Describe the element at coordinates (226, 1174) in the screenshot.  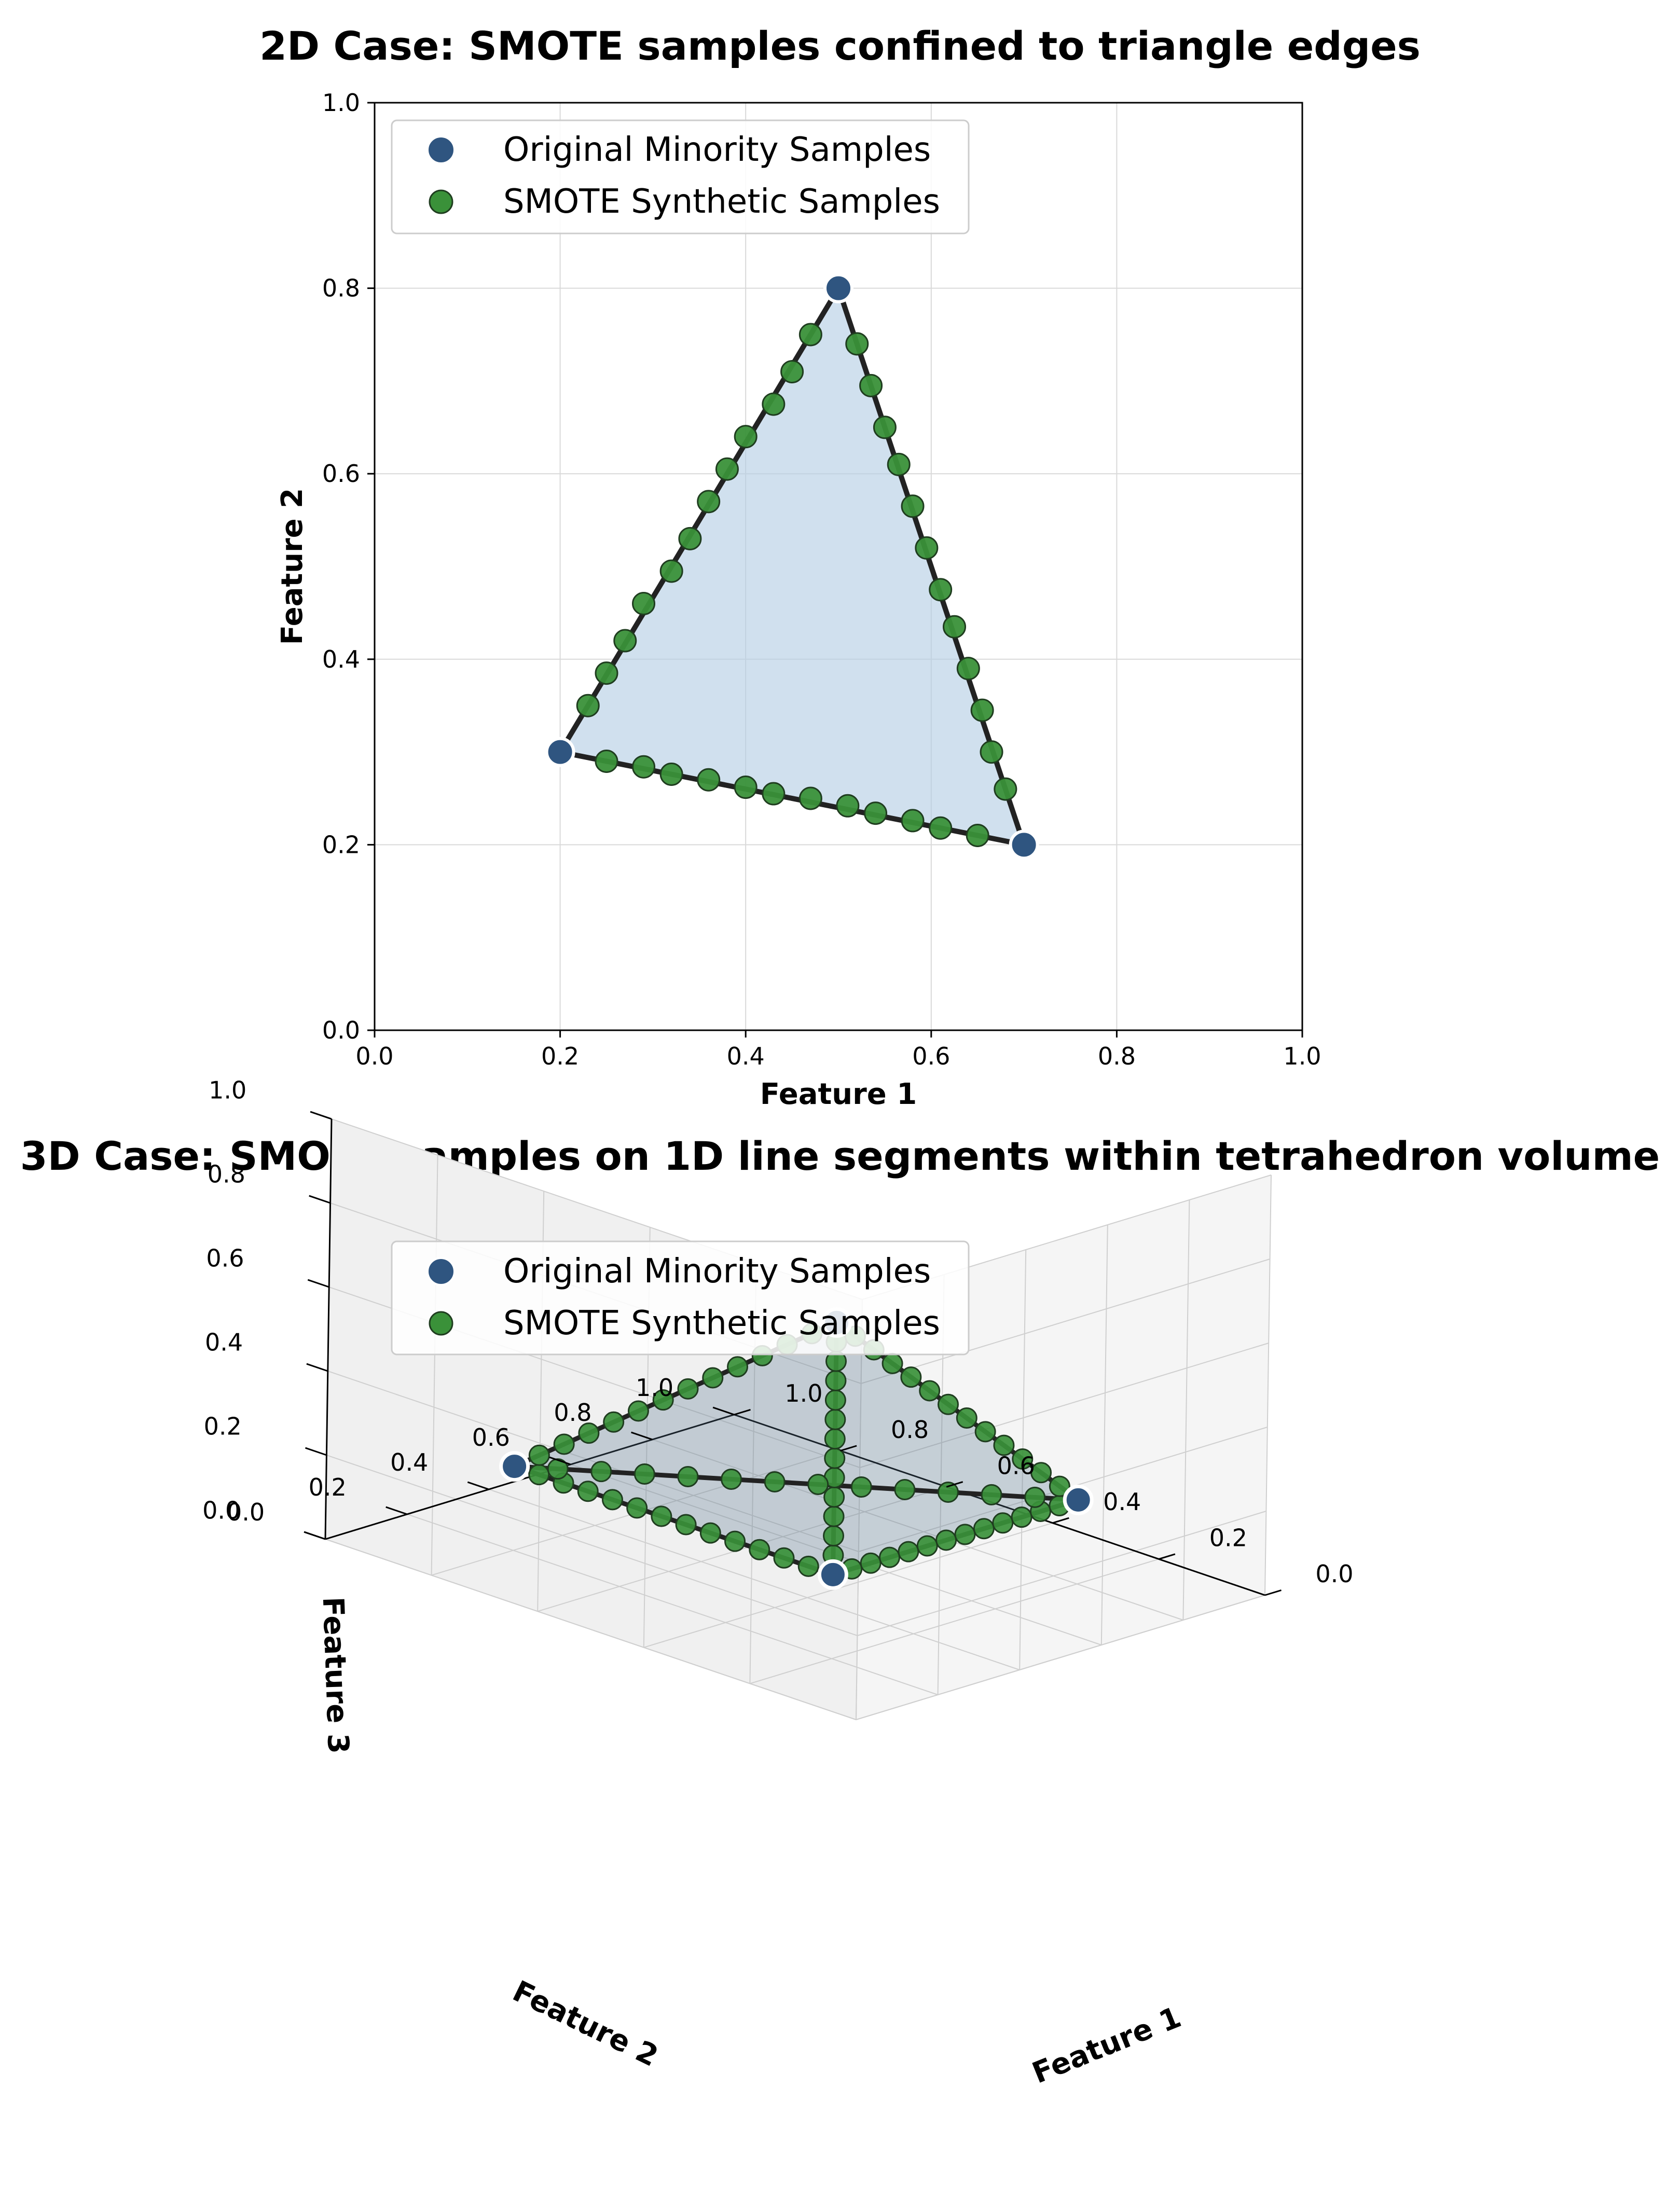
I see `z-tick-label: 0.8` at that location.